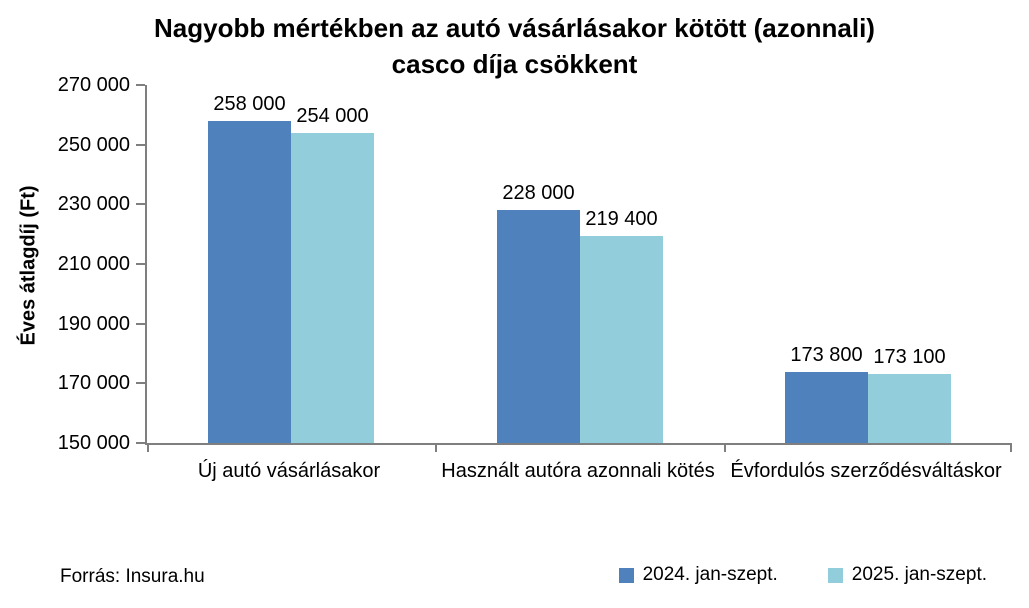 The image size is (1029, 608). I want to click on ytick-label: 210 000, so click(93, 264).